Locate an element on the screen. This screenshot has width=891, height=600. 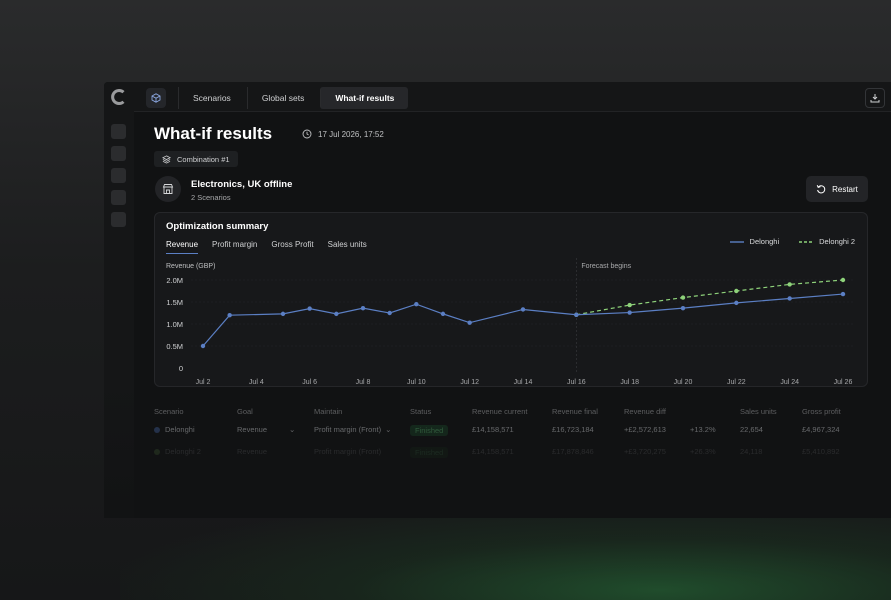
revenue-final: £16,723,184 is located at coordinates (573, 429).